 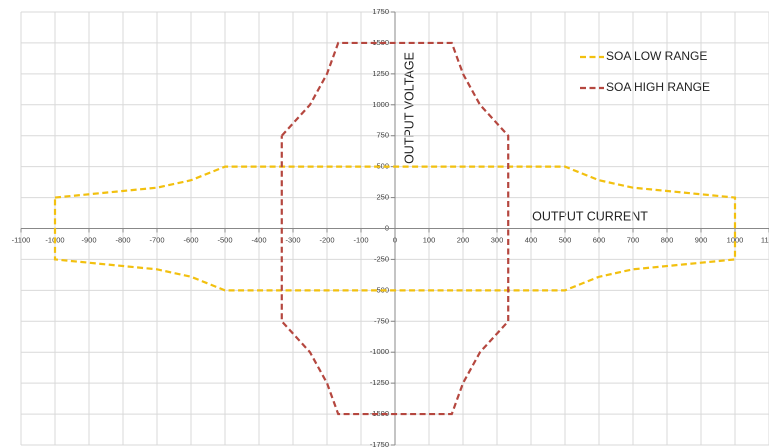 I want to click on y-axis-label: OUTPUT VOLTAGE, so click(x=409, y=108).